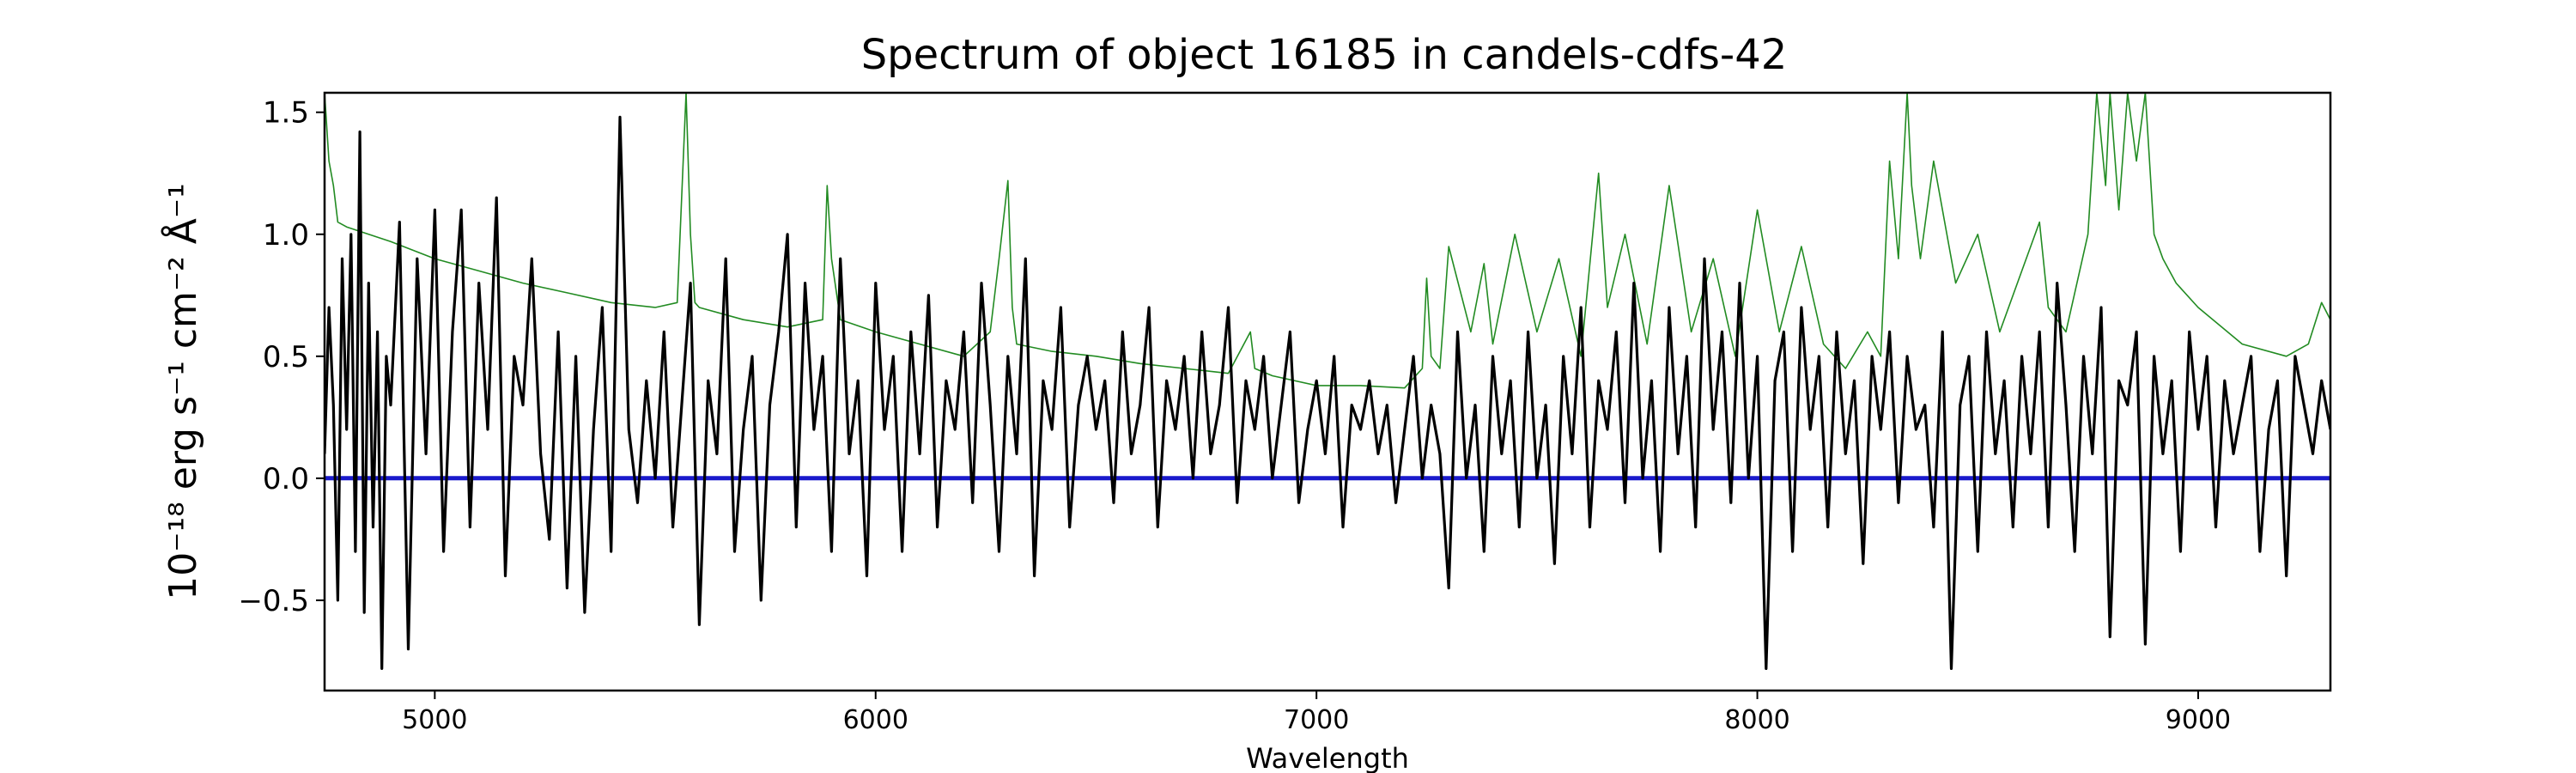 The height and width of the screenshot is (773, 2576). Describe the element at coordinates (286, 113) in the screenshot. I see `y-tick-label: 1.5` at that location.